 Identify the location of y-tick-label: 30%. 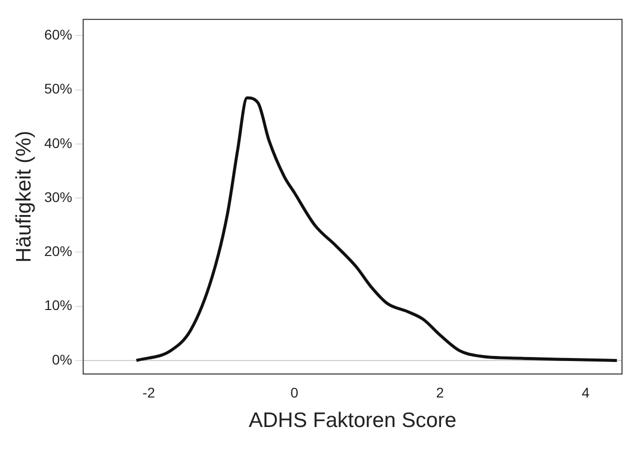
(58, 196).